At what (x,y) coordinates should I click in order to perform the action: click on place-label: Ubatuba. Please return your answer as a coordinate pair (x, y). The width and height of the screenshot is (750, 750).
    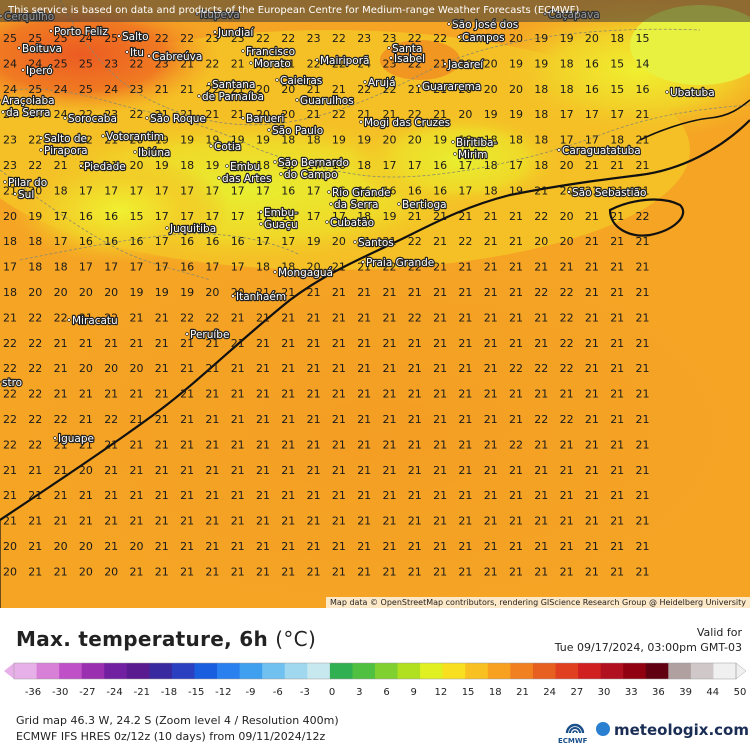
    Looking at the image, I should click on (692, 93).